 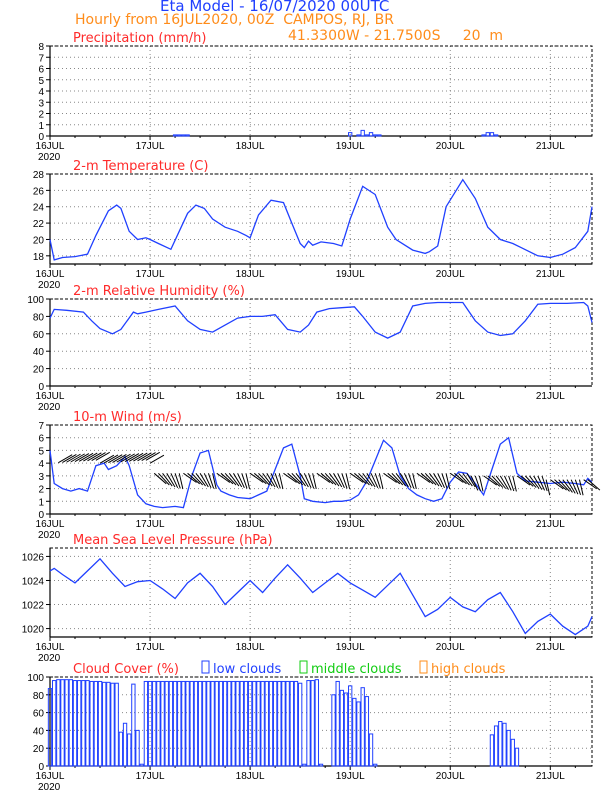 What do you see at coordinates (550, 146) in the screenshot?
I see `precipitation-xtick-label: 21JUL` at bounding box center [550, 146].